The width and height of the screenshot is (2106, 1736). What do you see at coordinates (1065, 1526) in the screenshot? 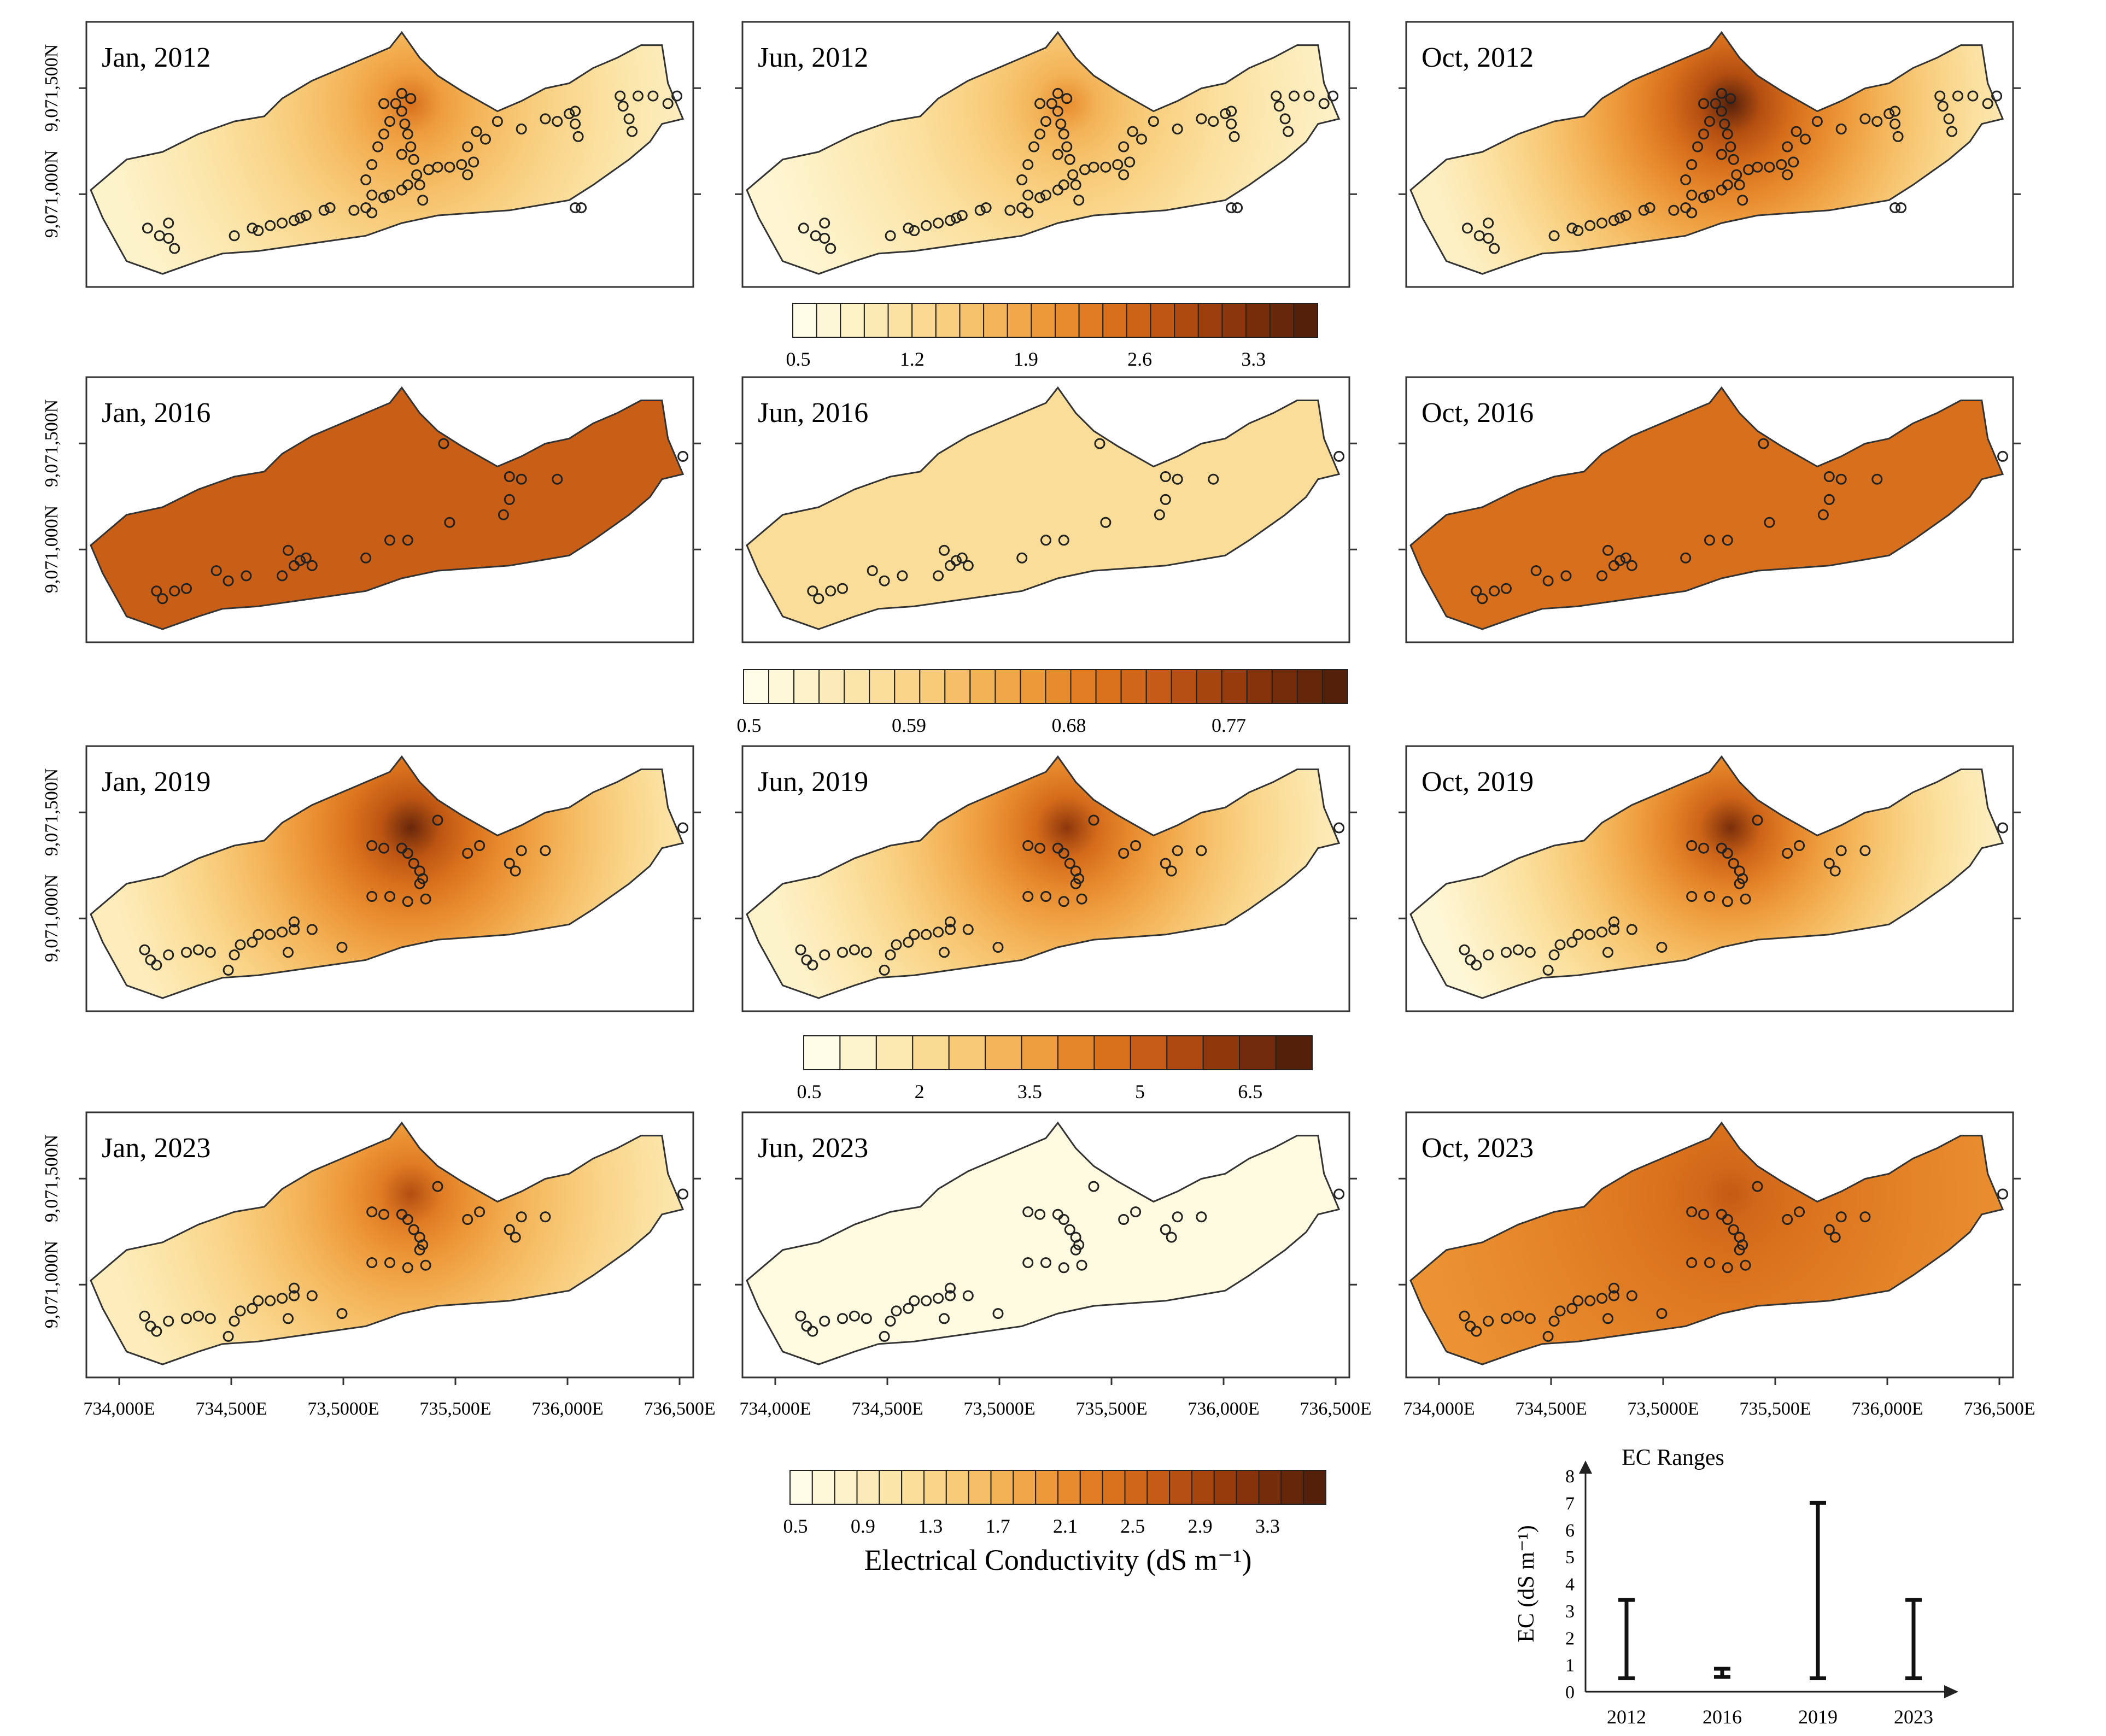
I see `colorbar-tick-label: 2.1` at bounding box center [1065, 1526].